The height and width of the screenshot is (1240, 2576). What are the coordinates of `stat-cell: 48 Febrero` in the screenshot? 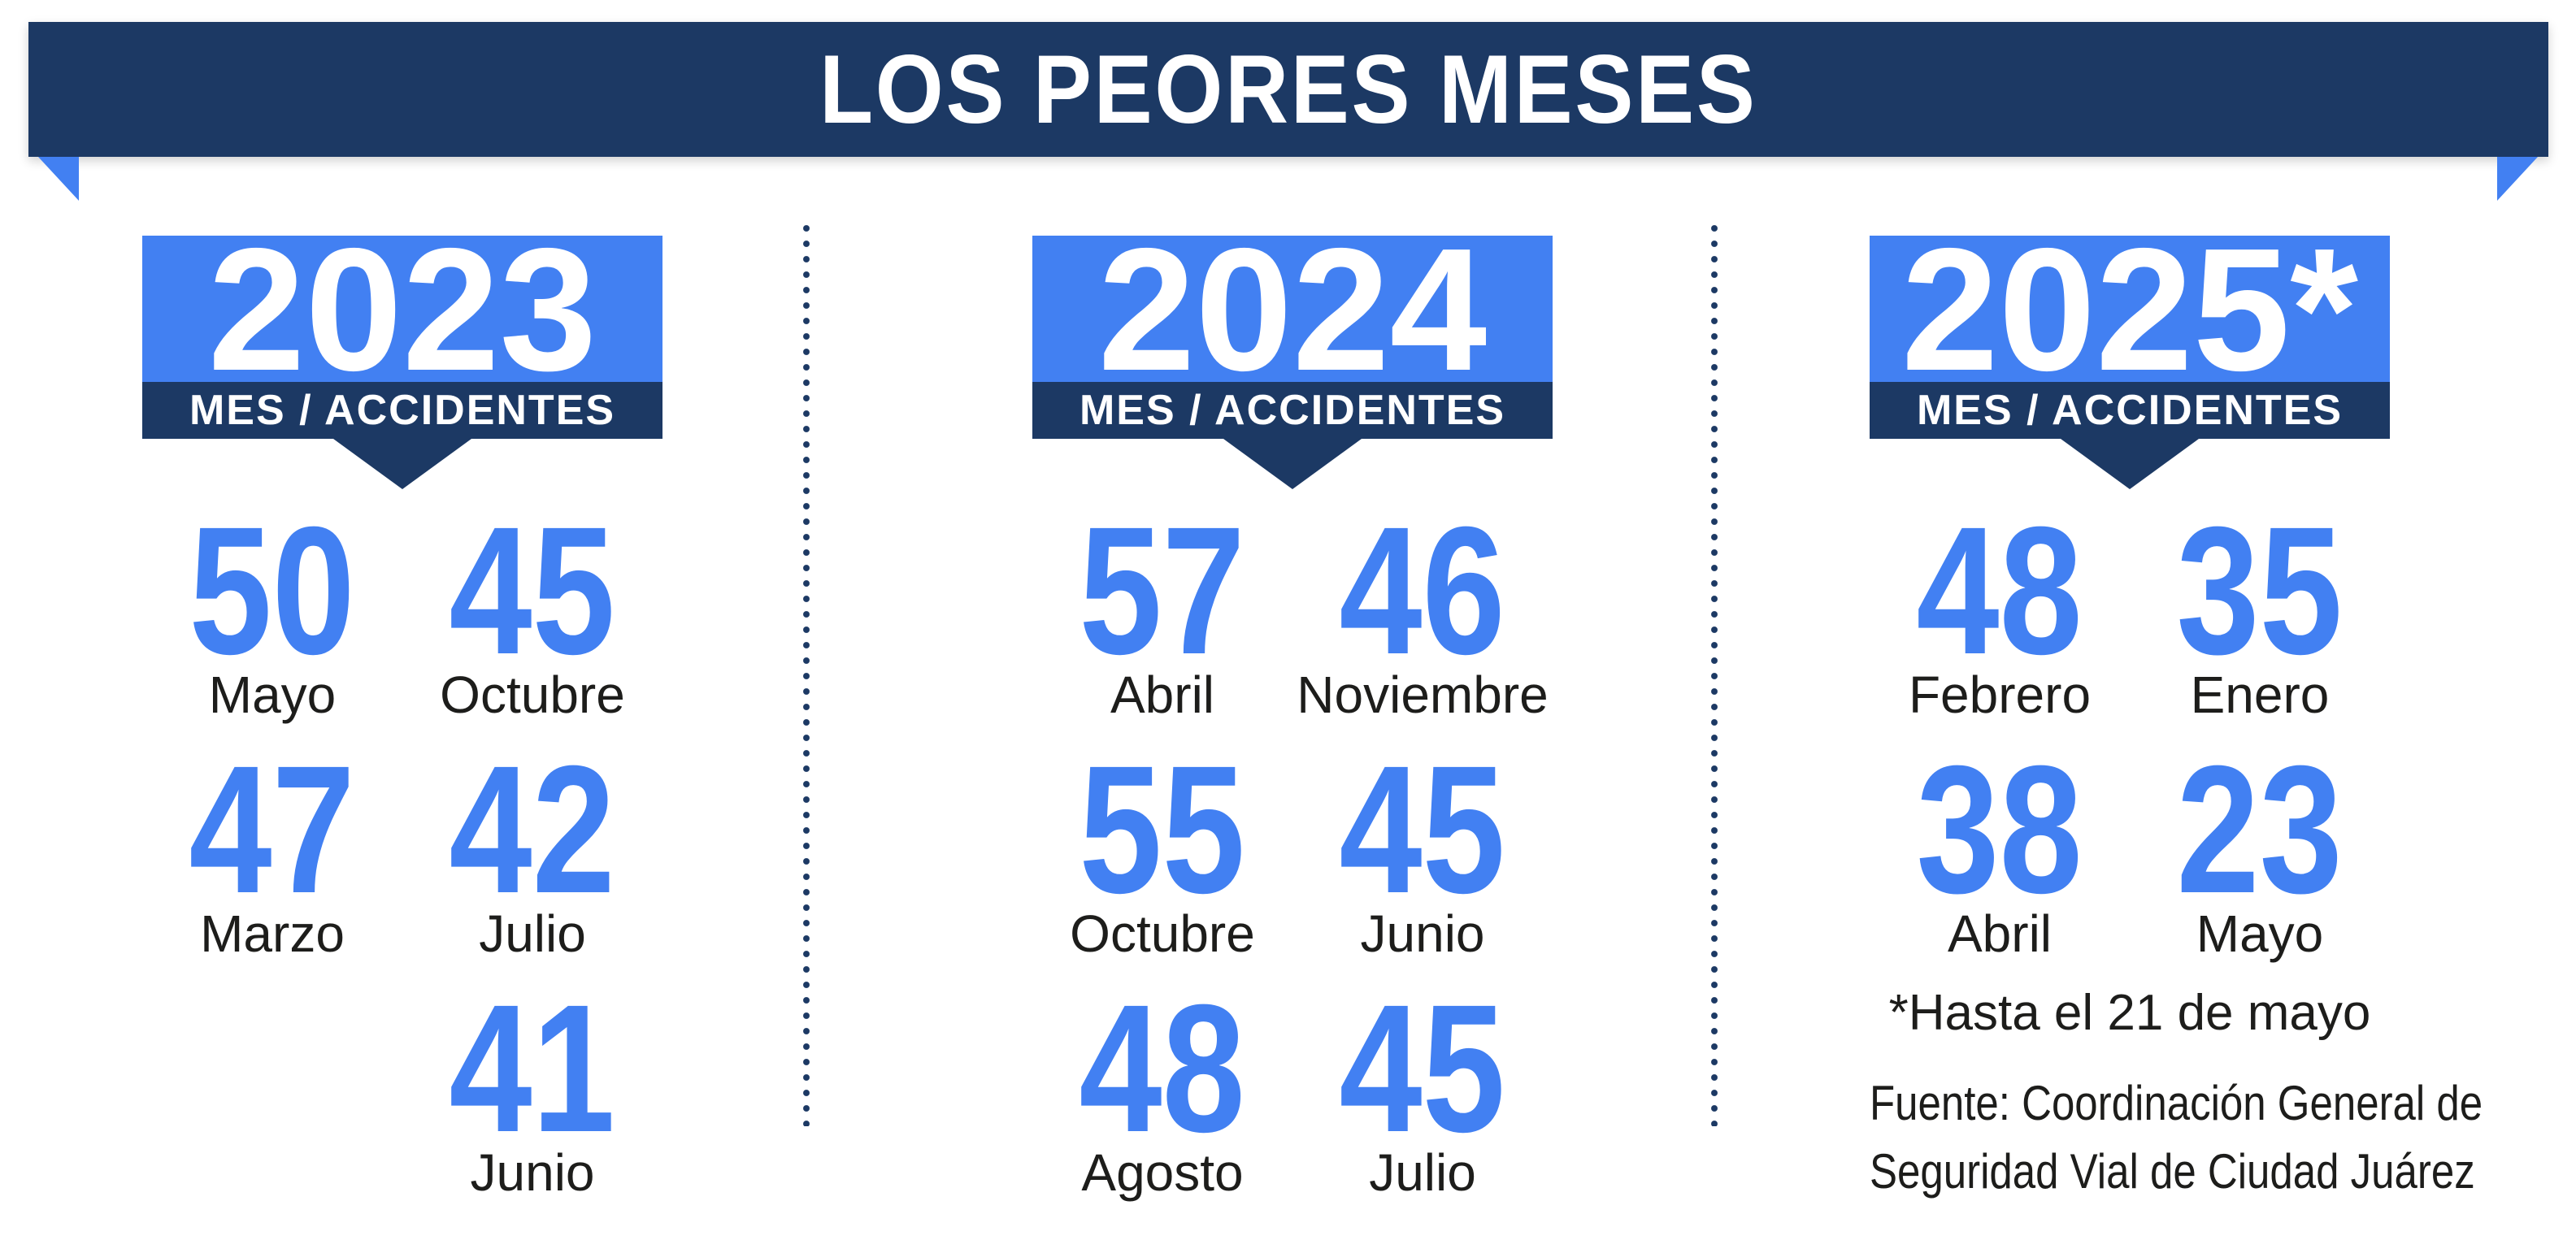 It's located at (2000, 606).